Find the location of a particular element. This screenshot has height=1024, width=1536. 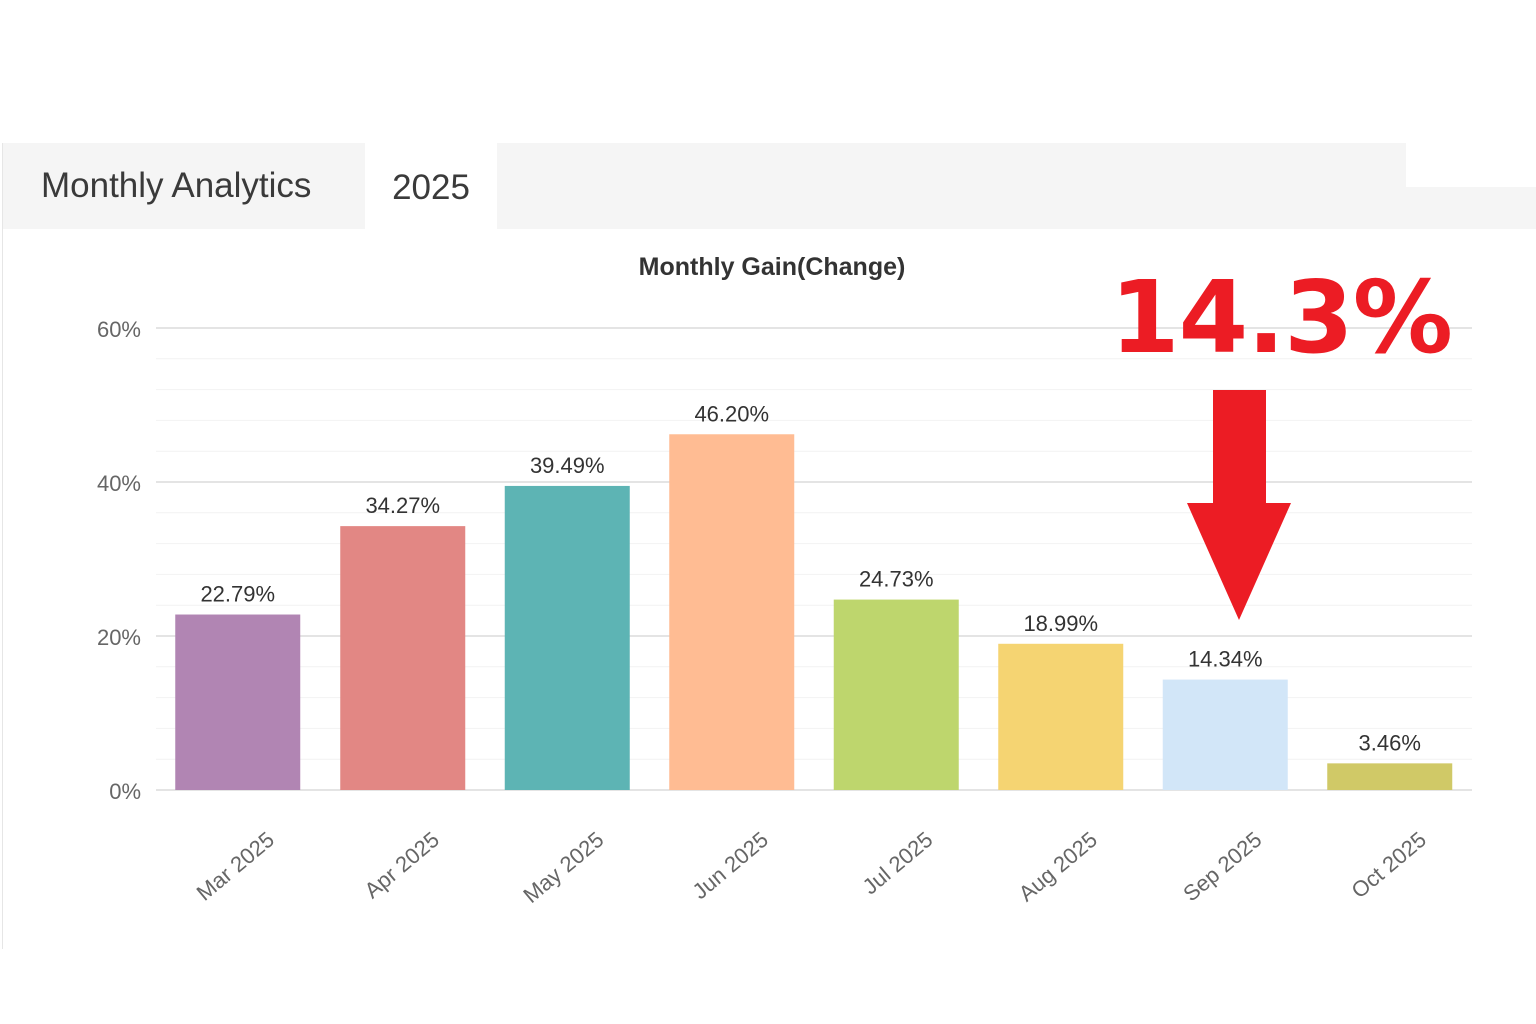

tab-bar-background is located at coordinates (704, 186).